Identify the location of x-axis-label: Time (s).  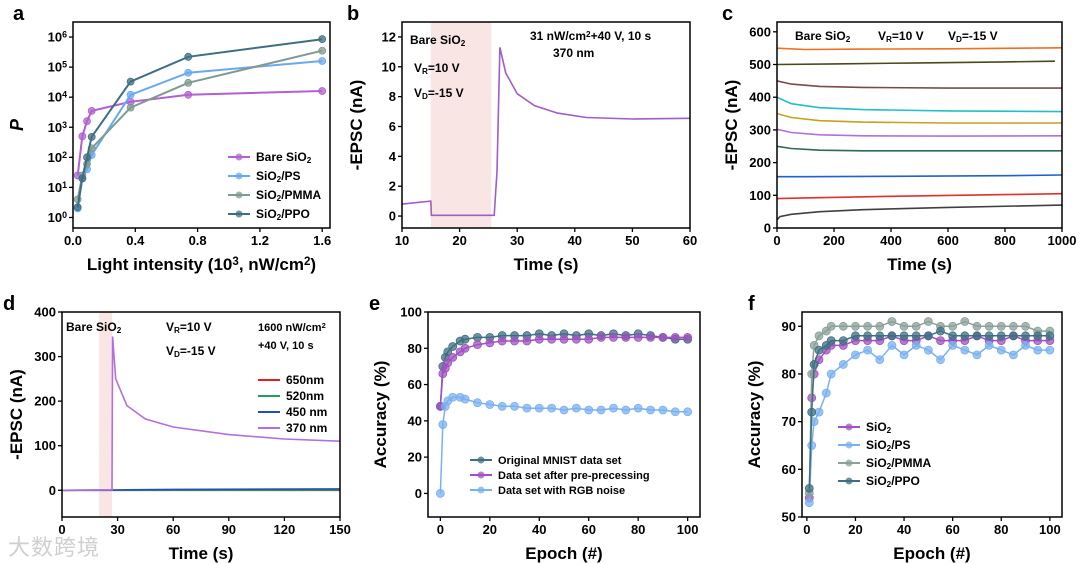
(201, 553).